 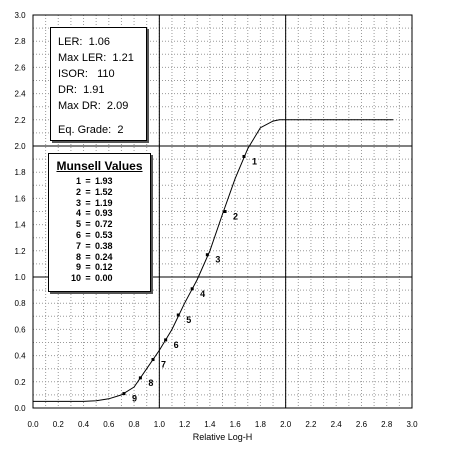 I want to click on munsell-step: 8, so click(x=78, y=256).